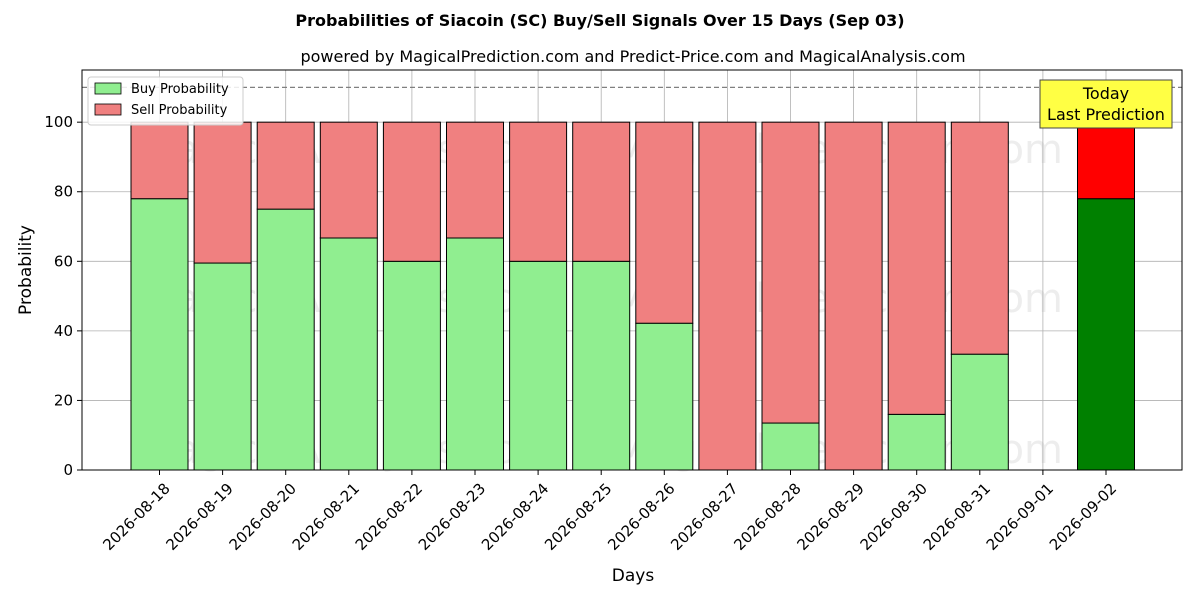 Image resolution: width=1200 pixels, height=600 pixels. I want to click on x-tick-label: 2026-08-22, so click(389, 517).